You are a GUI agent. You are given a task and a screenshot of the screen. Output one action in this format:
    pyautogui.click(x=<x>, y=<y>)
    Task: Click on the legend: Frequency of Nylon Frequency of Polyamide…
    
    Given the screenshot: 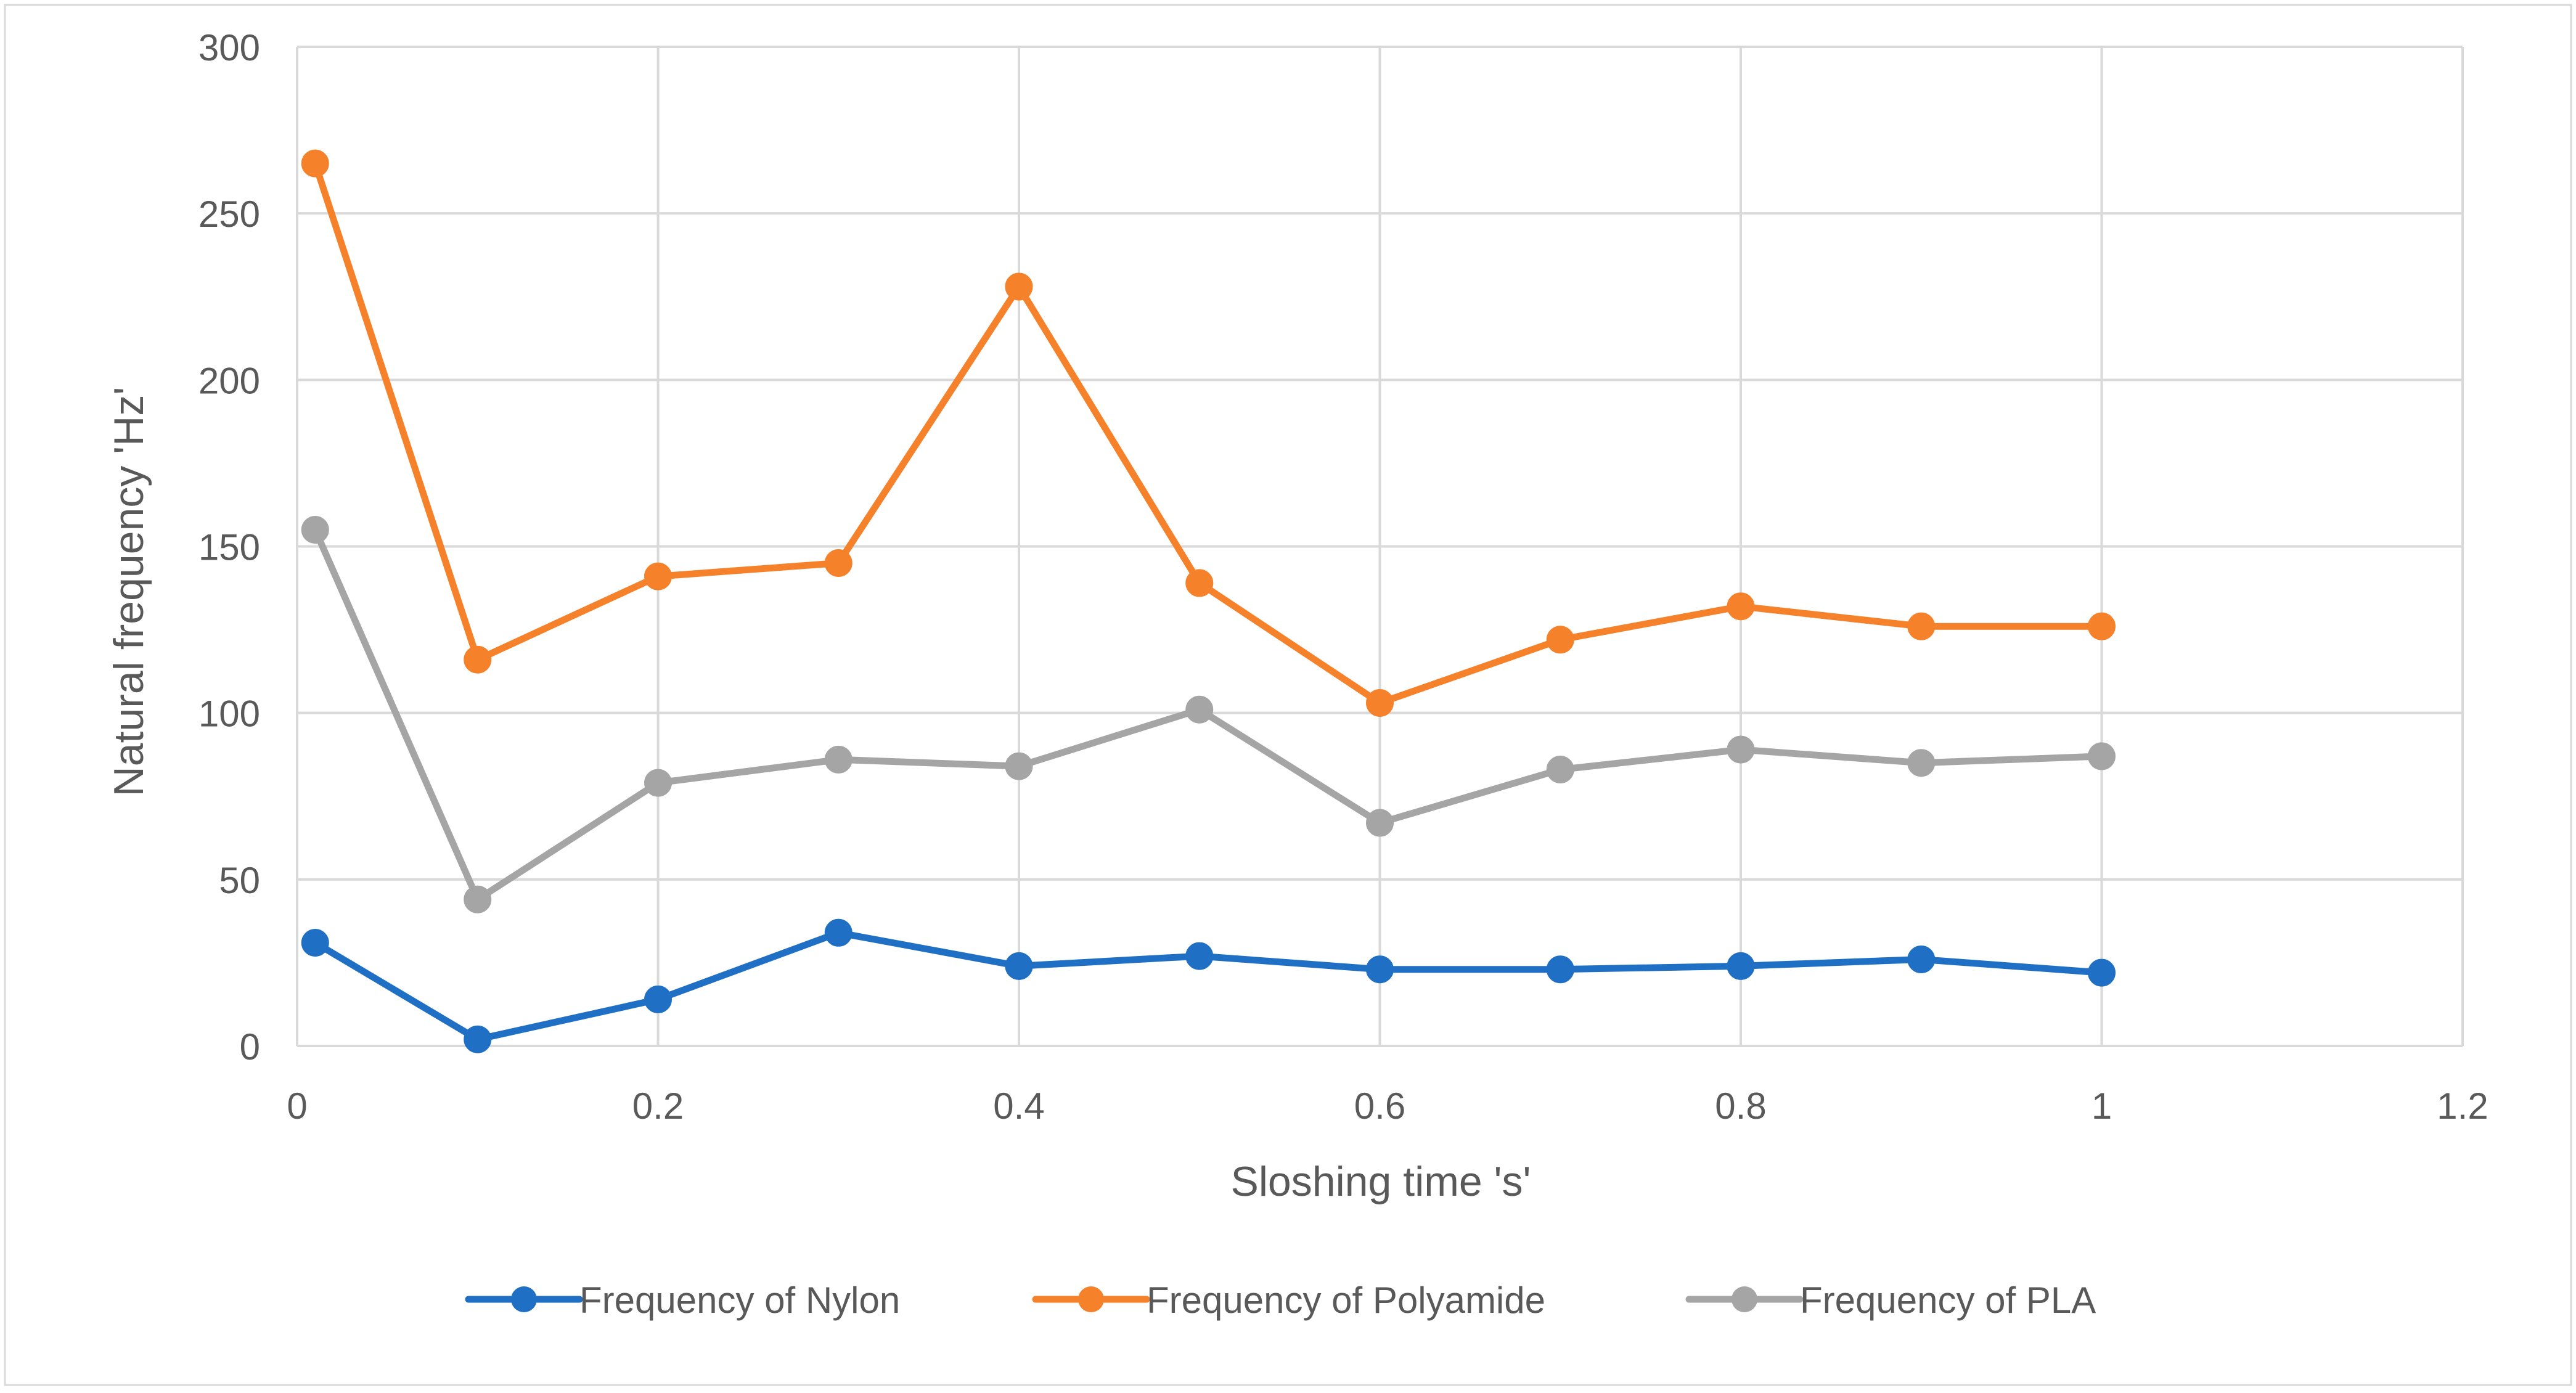 What is the action you would take?
    pyautogui.click(x=1280, y=1301)
    